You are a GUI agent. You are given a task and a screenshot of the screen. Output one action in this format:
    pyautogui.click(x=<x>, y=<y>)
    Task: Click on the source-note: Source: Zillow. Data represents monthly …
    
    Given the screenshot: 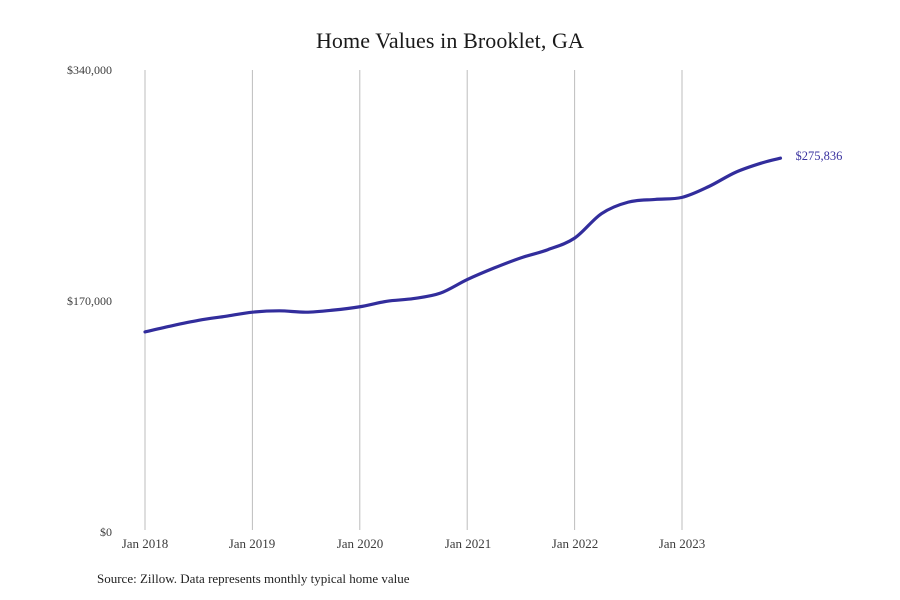 What is the action you would take?
    pyautogui.click(x=253, y=578)
    